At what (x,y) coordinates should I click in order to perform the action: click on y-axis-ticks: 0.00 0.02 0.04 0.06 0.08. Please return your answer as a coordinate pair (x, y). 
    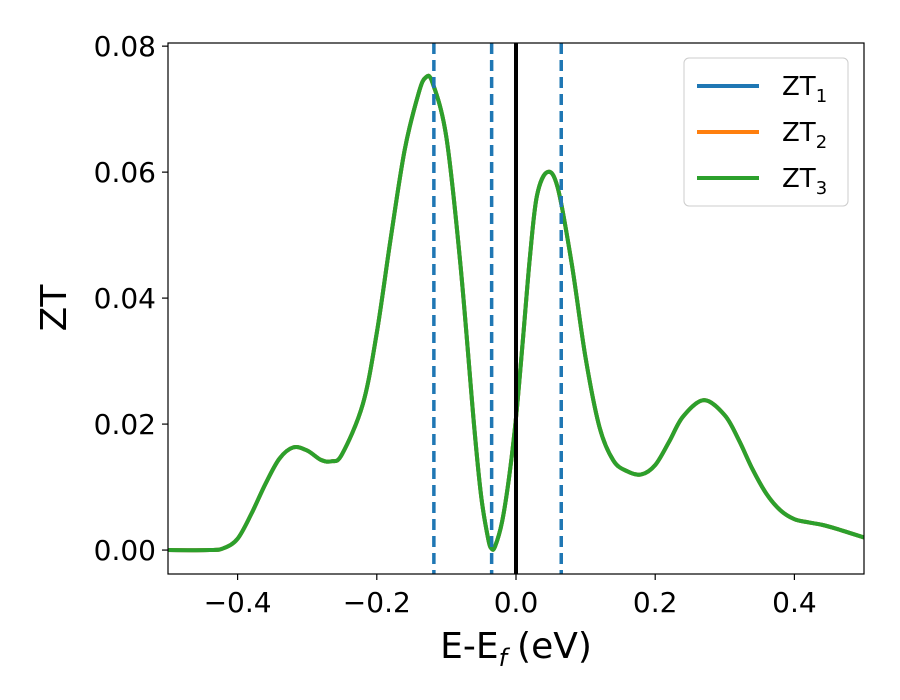
    Looking at the image, I should click on (131, 298).